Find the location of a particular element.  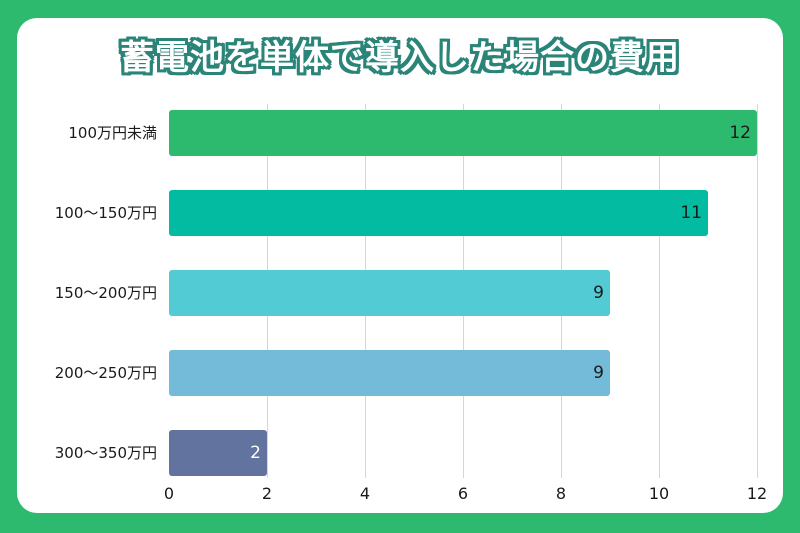

x-tick-label: 6 is located at coordinates (463, 493).